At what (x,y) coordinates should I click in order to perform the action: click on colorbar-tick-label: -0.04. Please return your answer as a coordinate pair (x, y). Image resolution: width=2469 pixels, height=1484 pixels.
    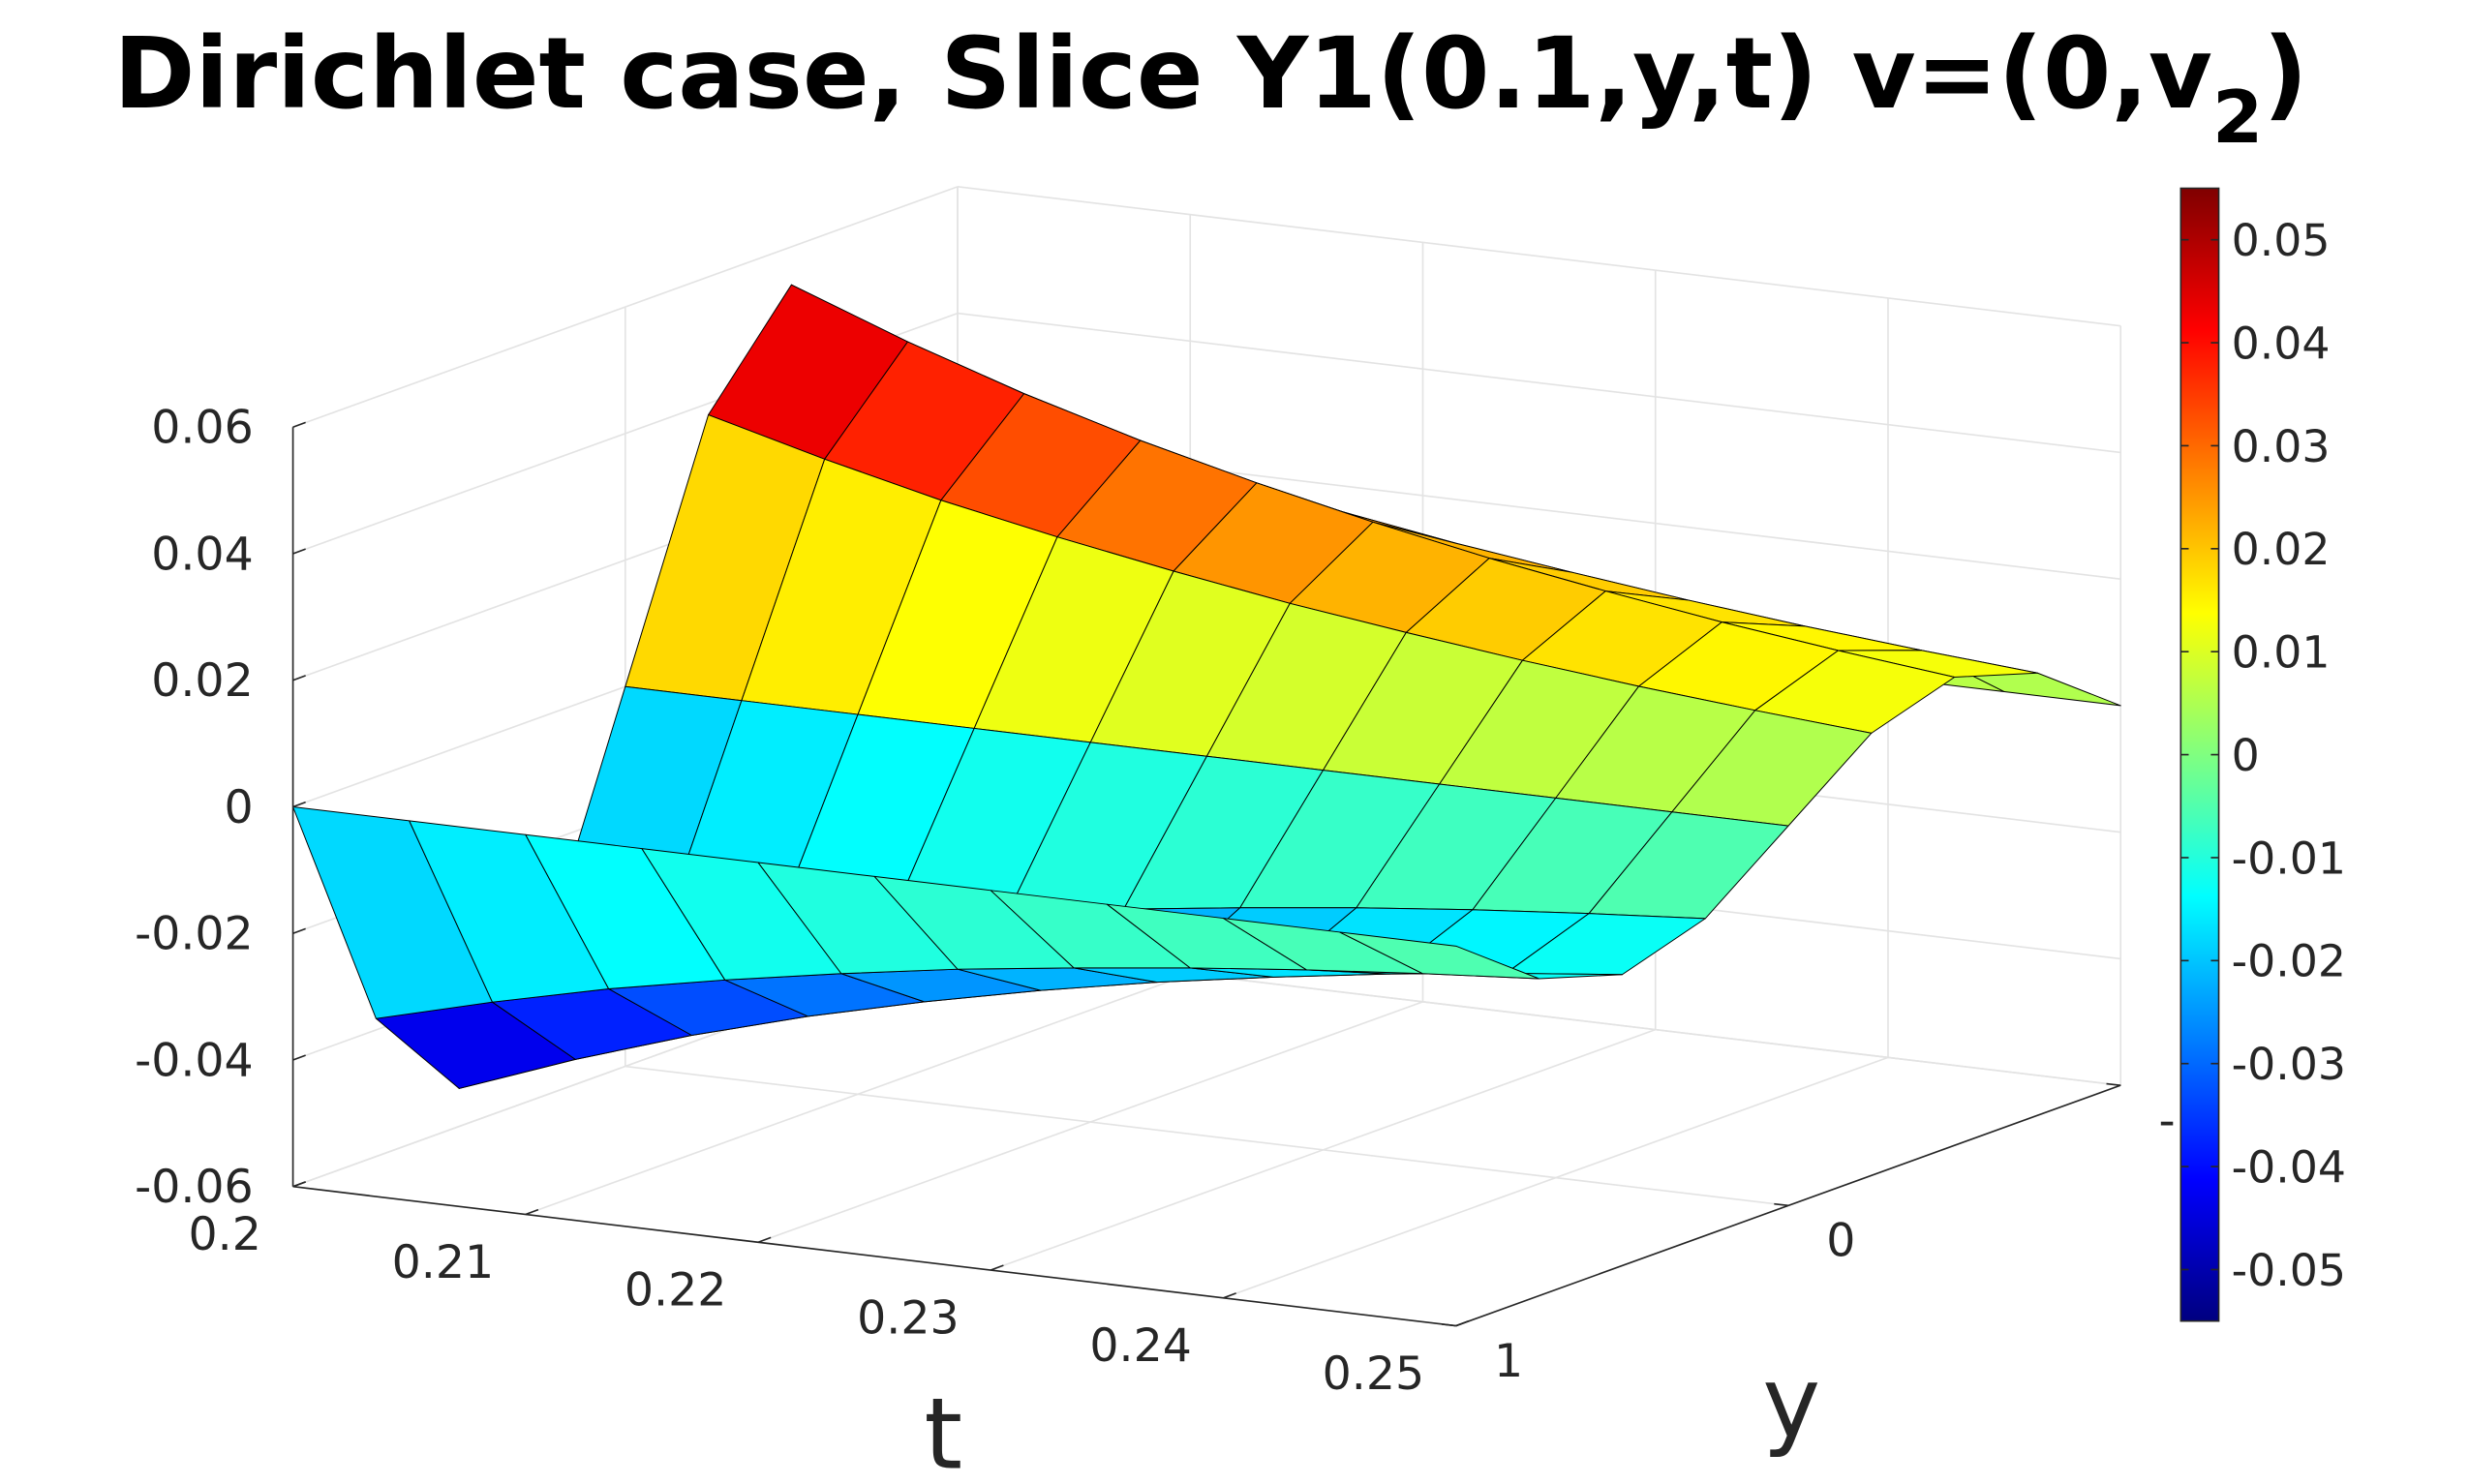
    Looking at the image, I should click on (2289, 1167).